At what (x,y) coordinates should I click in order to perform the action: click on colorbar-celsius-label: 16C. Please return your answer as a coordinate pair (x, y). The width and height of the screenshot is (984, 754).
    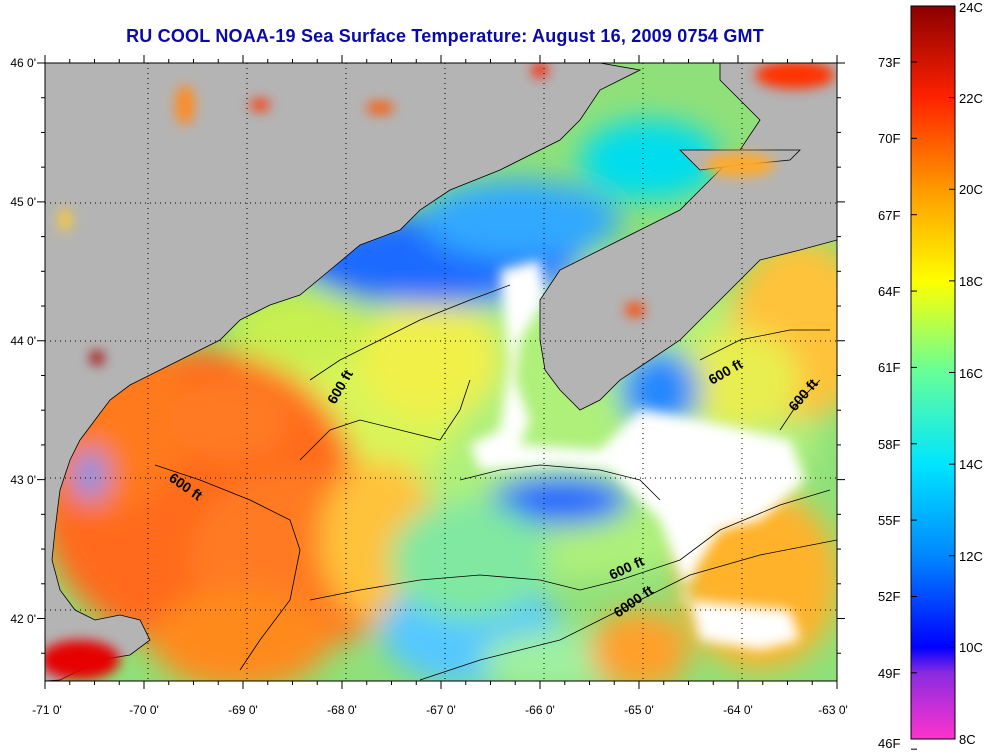
    Looking at the image, I should click on (971, 373).